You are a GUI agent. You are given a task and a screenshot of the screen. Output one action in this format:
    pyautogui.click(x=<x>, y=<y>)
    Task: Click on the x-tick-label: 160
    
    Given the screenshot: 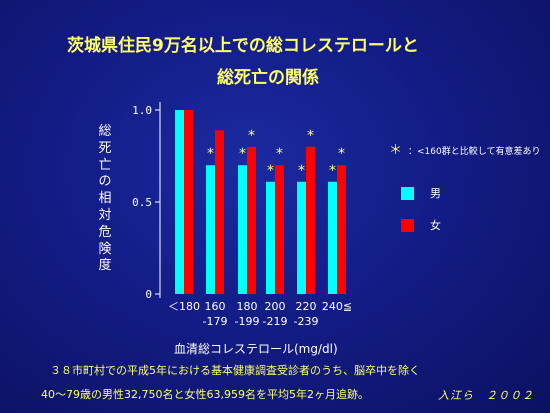 What is the action you would take?
    pyautogui.click(x=215, y=306)
    